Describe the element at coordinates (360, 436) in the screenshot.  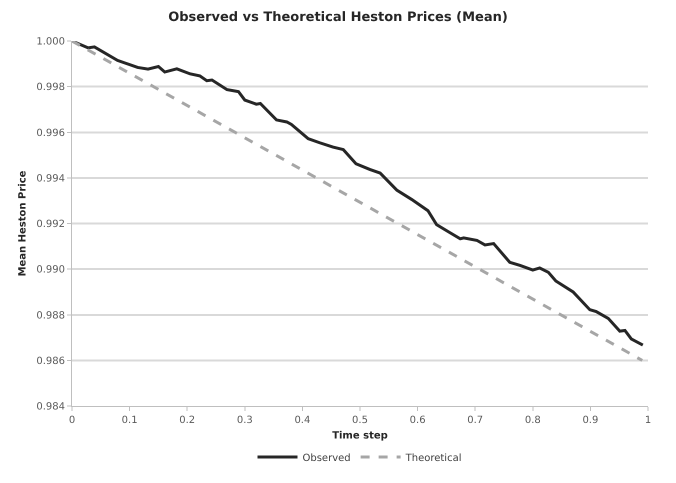
I see `x-axis-title: Time step` at that location.